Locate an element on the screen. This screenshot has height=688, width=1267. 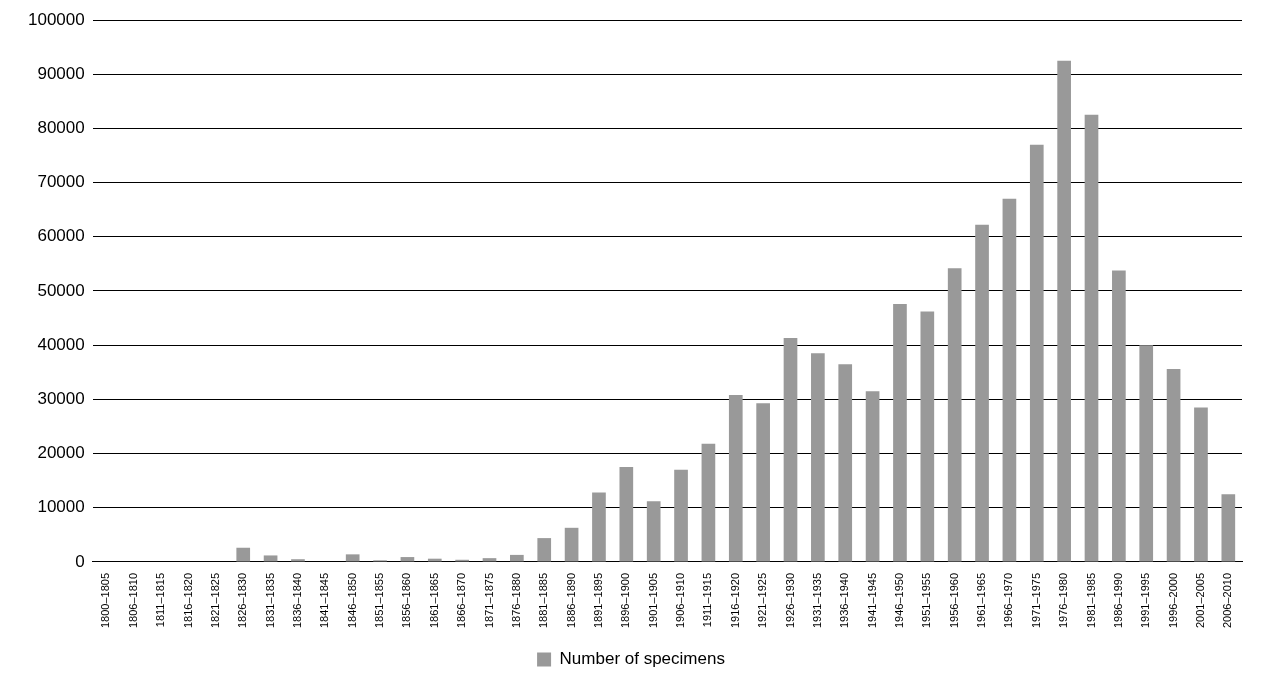
x-tick-label: 2001–2005 is located at coordinates (1199, 600).